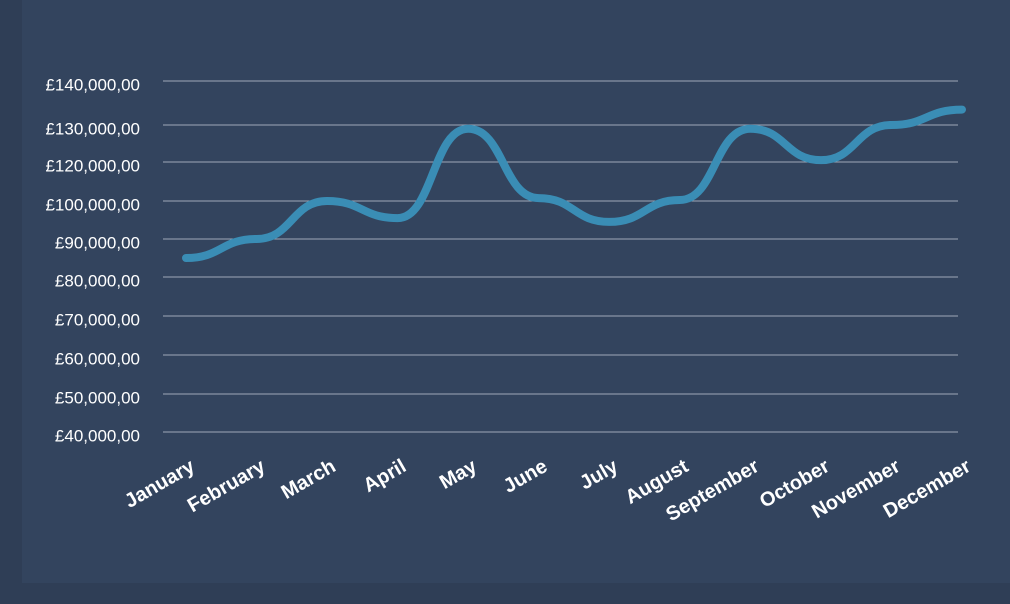 The height and width of the screenshot is (604, 1010). I want to click on y-tick-label: £80,000,00, so click(97, 280).